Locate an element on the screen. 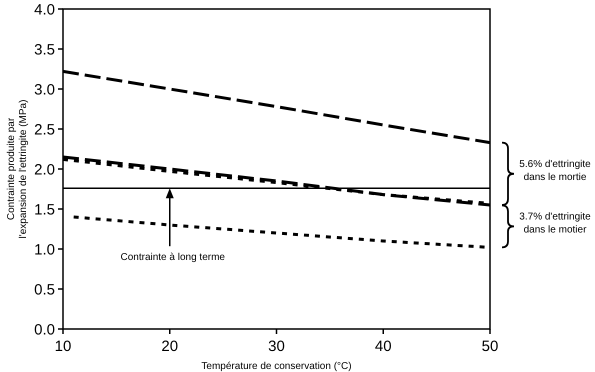 The image size is (595, 372). text: 3.7% d'ettringite dans le motier is located at coordinates (555, 223).